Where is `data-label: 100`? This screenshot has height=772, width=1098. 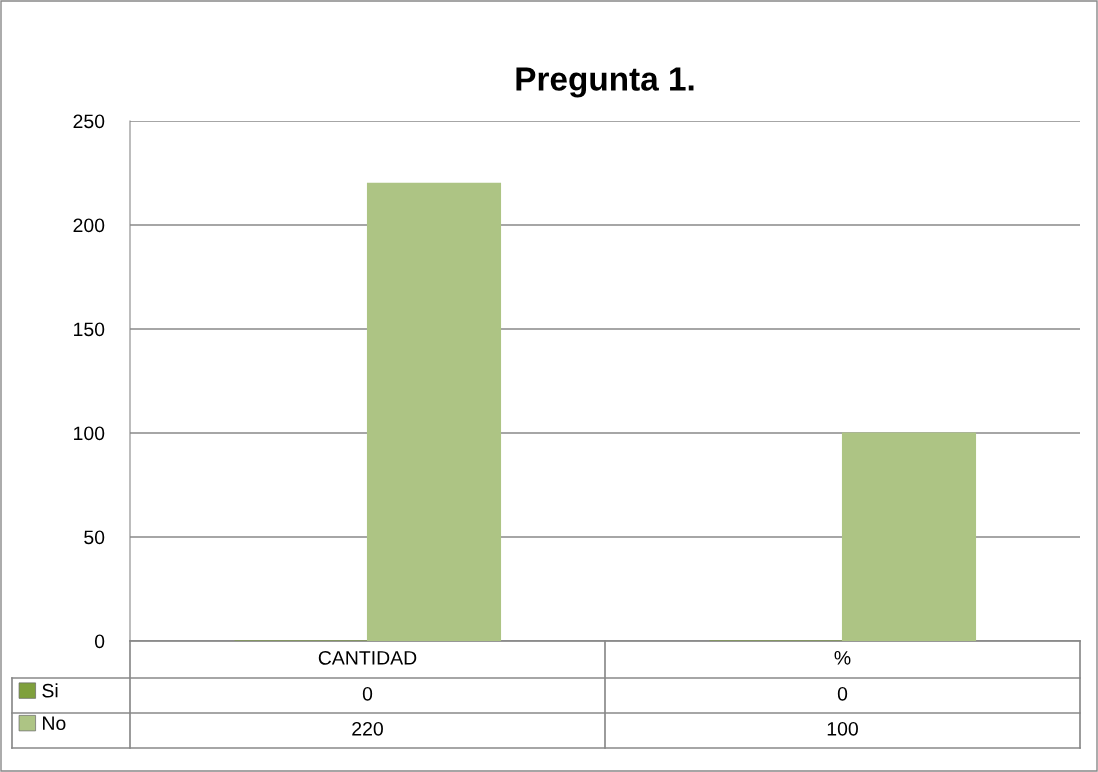 data-label: 100 is located at coordinates (842, 728).